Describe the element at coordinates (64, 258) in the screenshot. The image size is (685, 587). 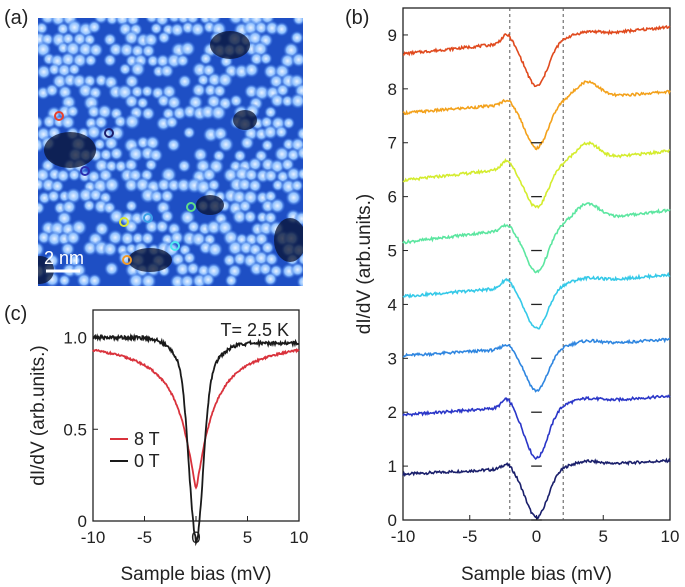
I see `scale-bar-label: 2 nm` at that location.